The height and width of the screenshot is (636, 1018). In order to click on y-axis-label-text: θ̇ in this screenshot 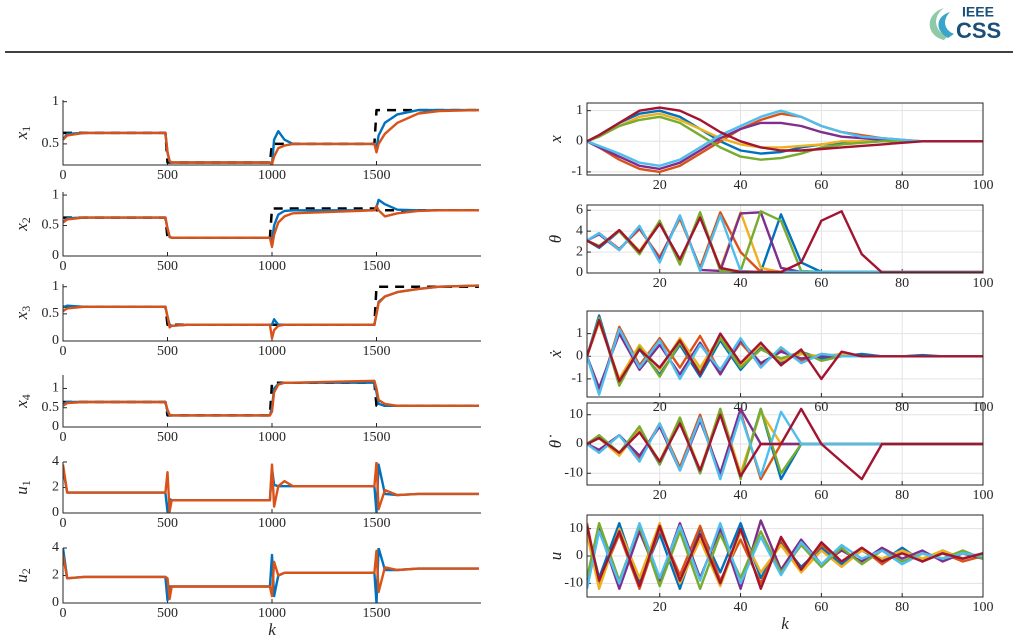, I will do `click(555, 441)`.